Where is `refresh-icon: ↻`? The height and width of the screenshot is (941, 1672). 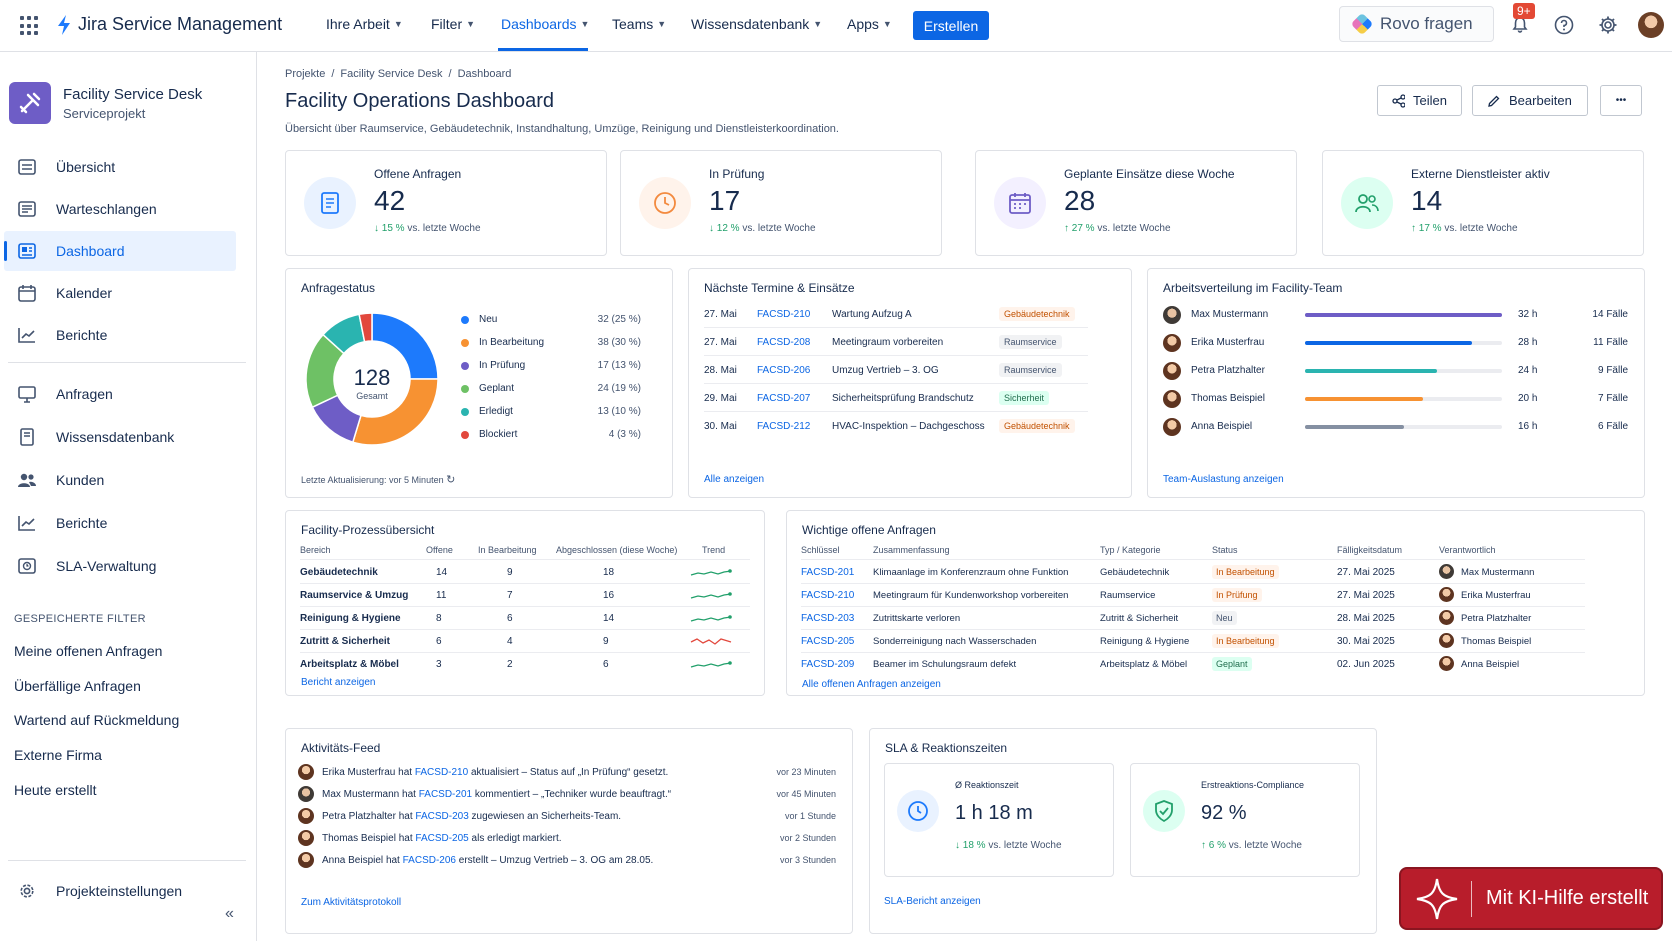 refresh-icon: ↻ is located at coordinates (451, 480).